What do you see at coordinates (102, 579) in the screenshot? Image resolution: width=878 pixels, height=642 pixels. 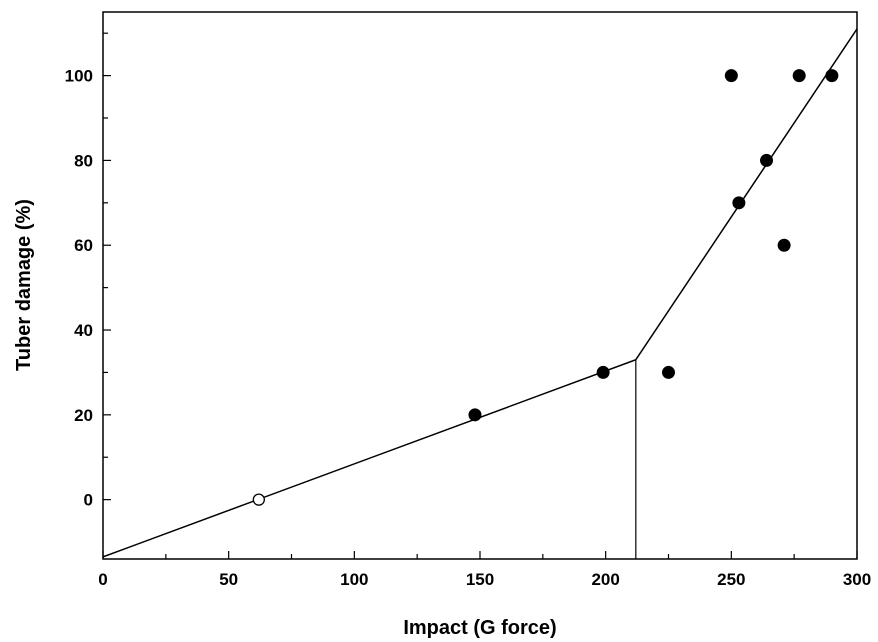 I see `x-tick-label: 0` at bounding box center [102, 579].